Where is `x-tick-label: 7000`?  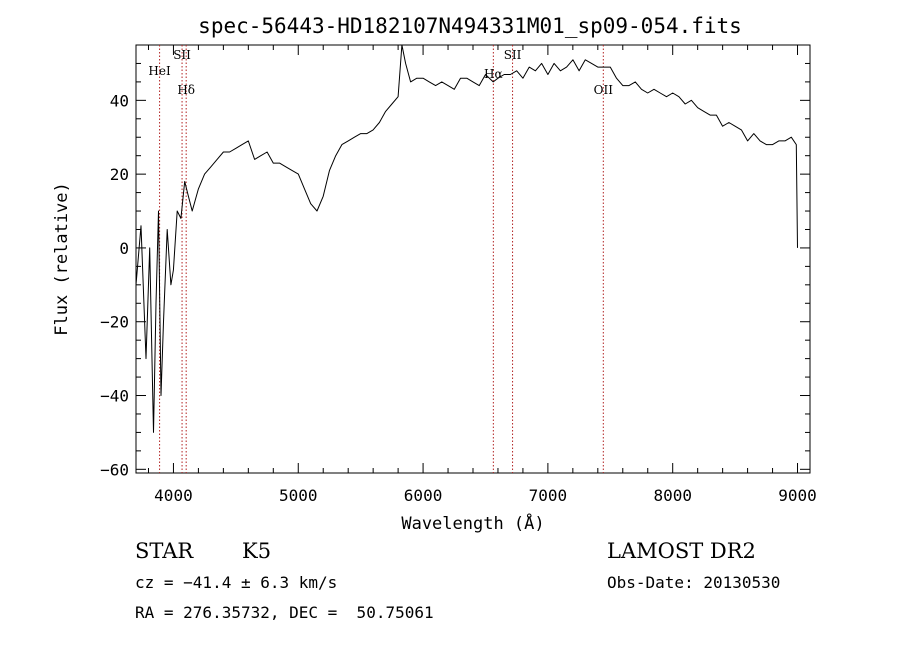 x-tick-label: 7000 is located at coordinates (548, 495).